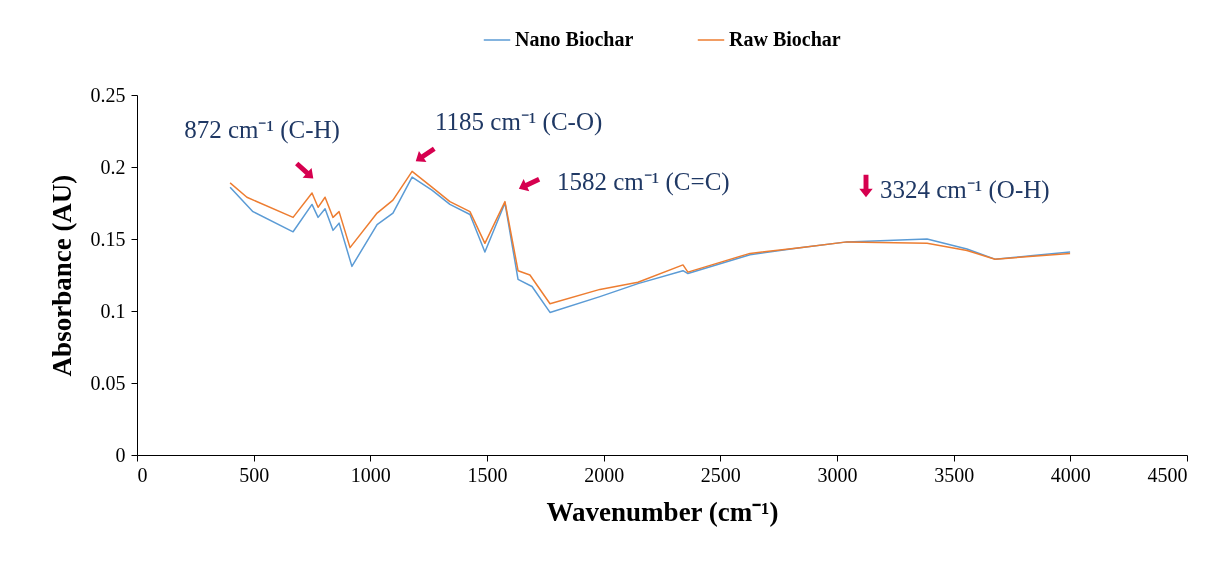 Image resolution: width=1223 pixels, height=563 pixels. What do you see at coordinates (113, 166) in the screenshot?
I see `y-tick-label: 0.2` at bounding box center [113, 166].